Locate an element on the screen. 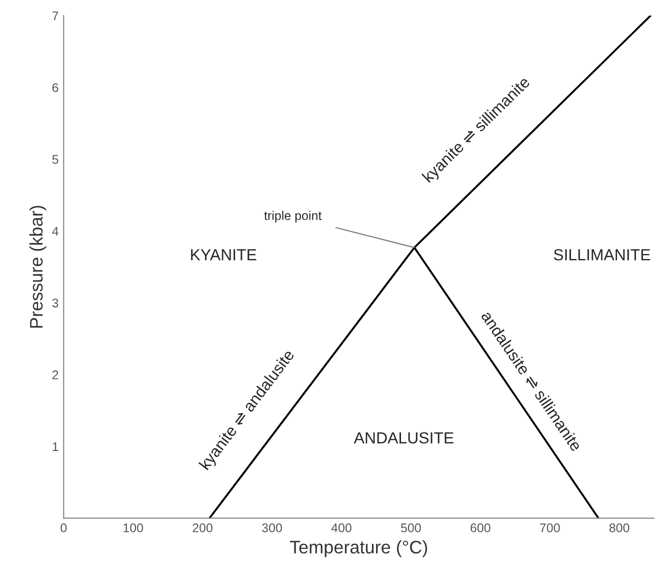 The height and width of the screenshot is (579, 656). y-tick-label: 7 is located at coordinates (55, 16).